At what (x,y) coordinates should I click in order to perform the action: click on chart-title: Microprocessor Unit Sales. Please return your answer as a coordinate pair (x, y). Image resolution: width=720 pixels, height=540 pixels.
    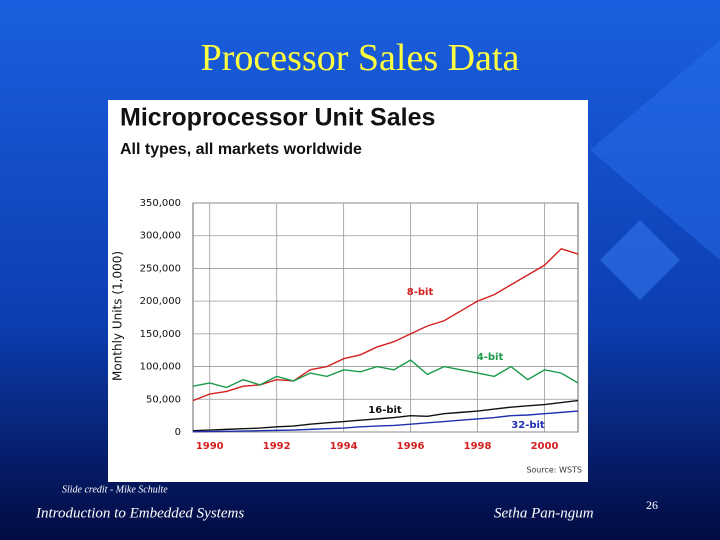
    Looking at the image, I should click on (277, 118).